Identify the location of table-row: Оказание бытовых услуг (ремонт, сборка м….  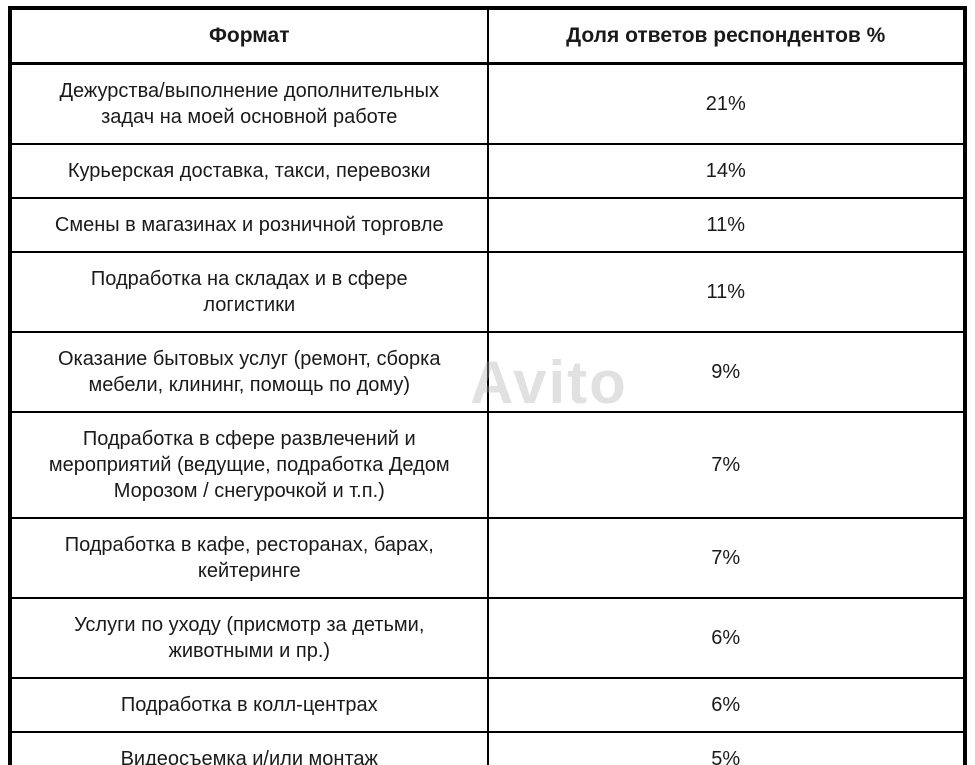
(487, 372).